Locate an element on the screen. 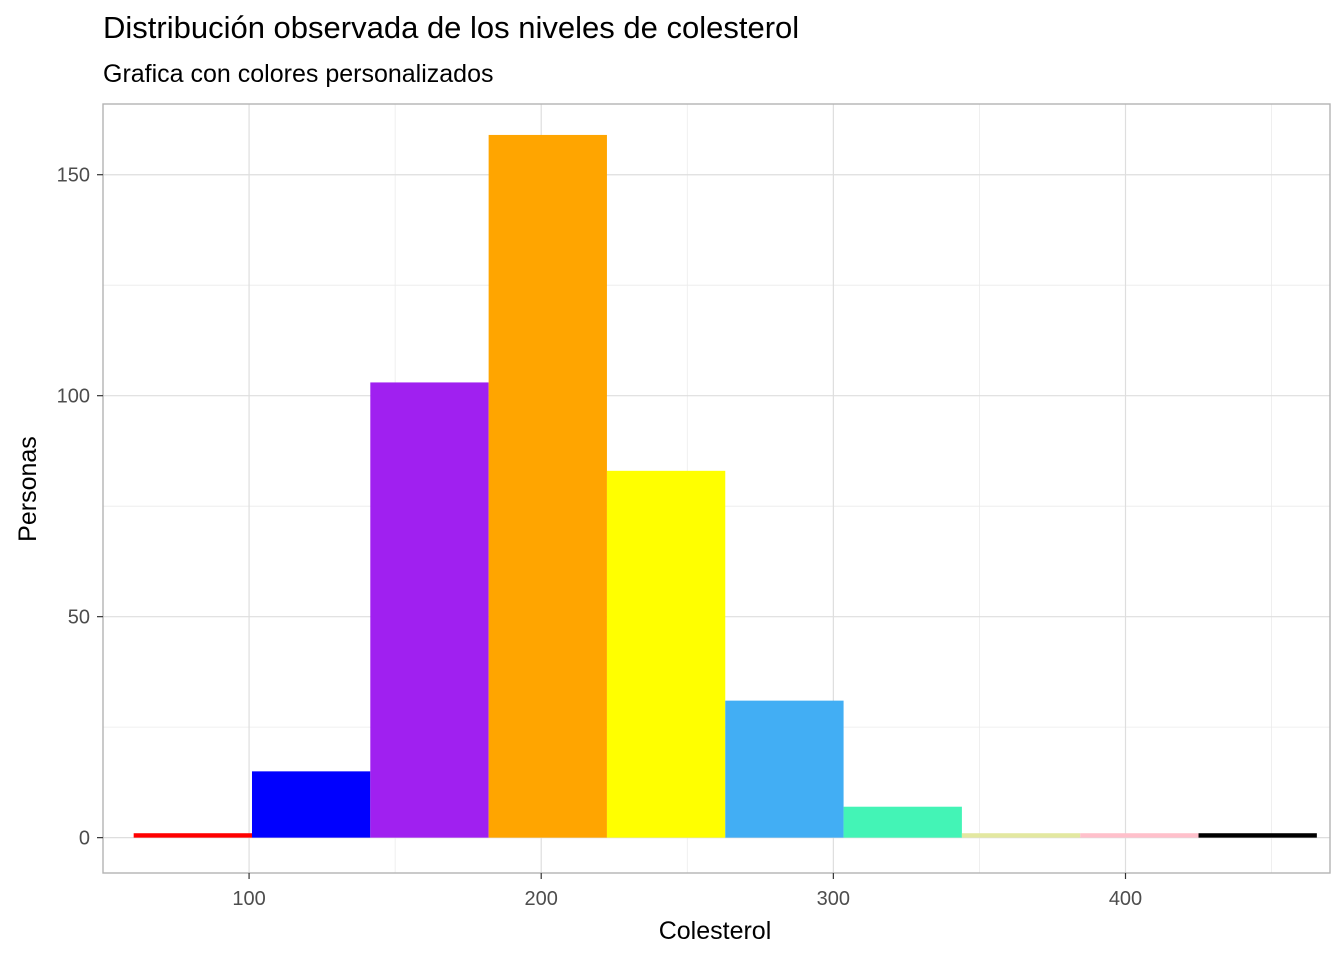 This screenshot has width=1344, height=960. x-tick-label: 300 is located at coordinates (833, 899).